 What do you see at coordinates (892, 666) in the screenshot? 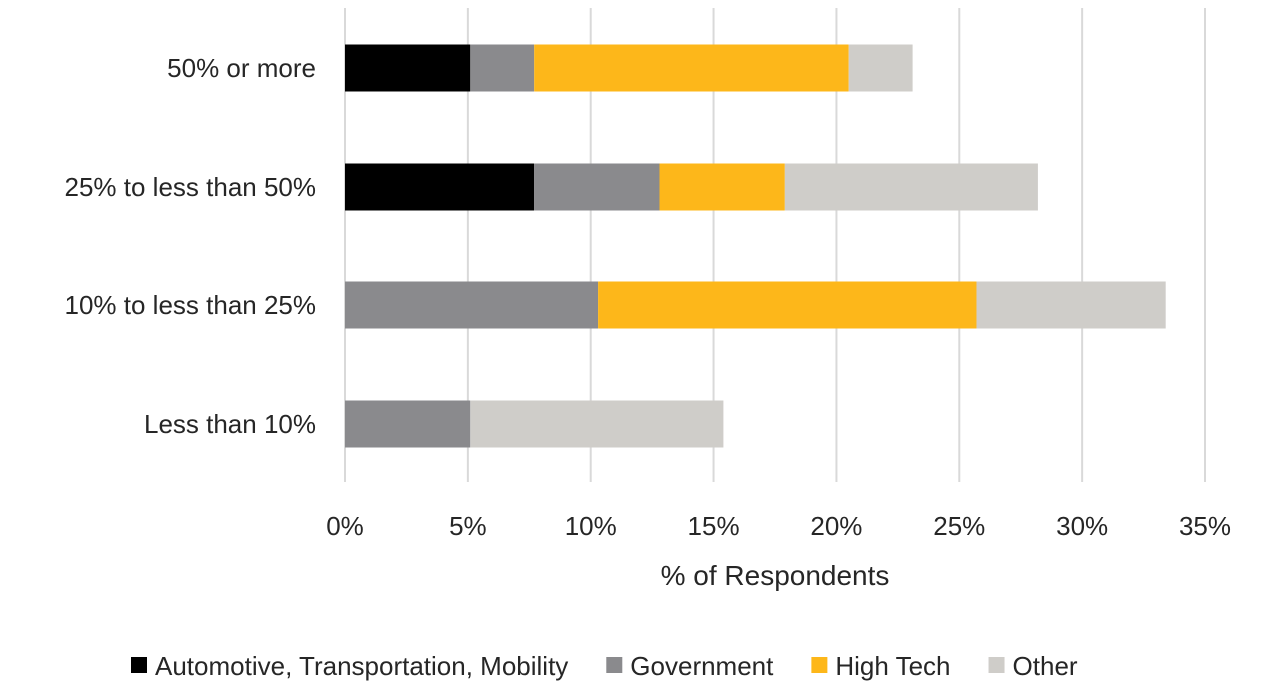
I see `legend-label: High Tech` at bounding box center [892, 666].